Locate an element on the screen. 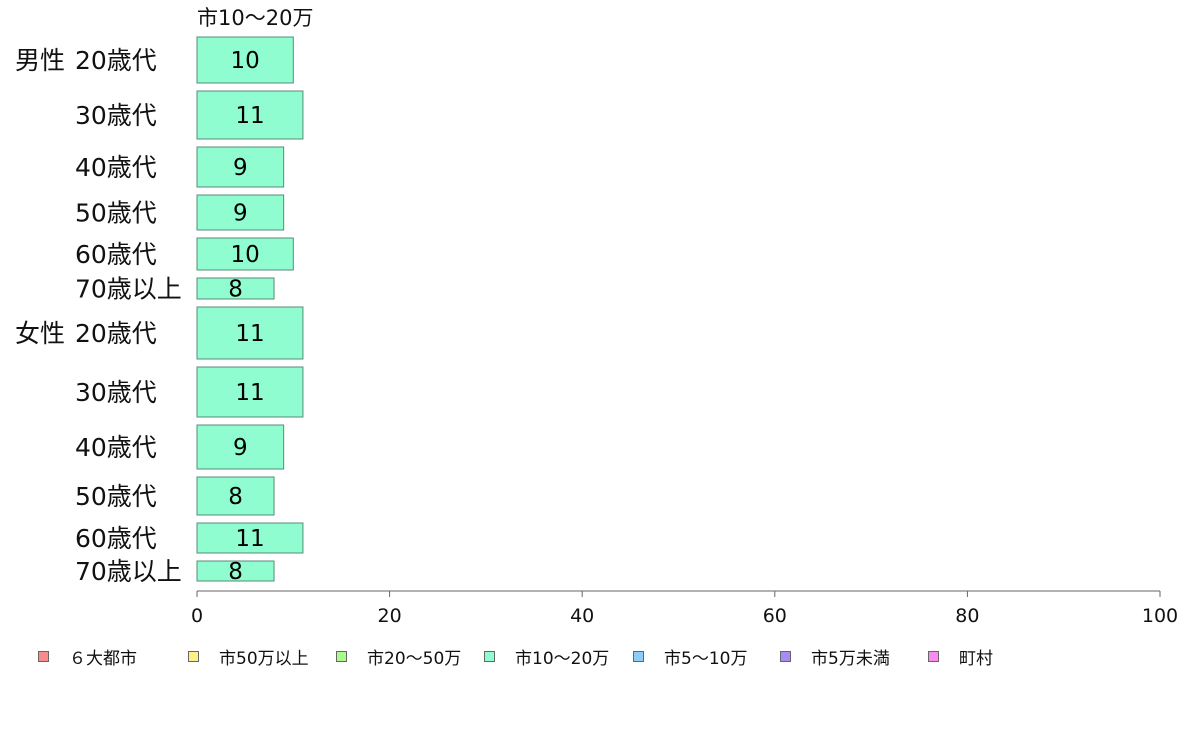 The height and width of the screenshot is (736, 1188). legend-item: ６大都市 is located at coordinates (87, 656).